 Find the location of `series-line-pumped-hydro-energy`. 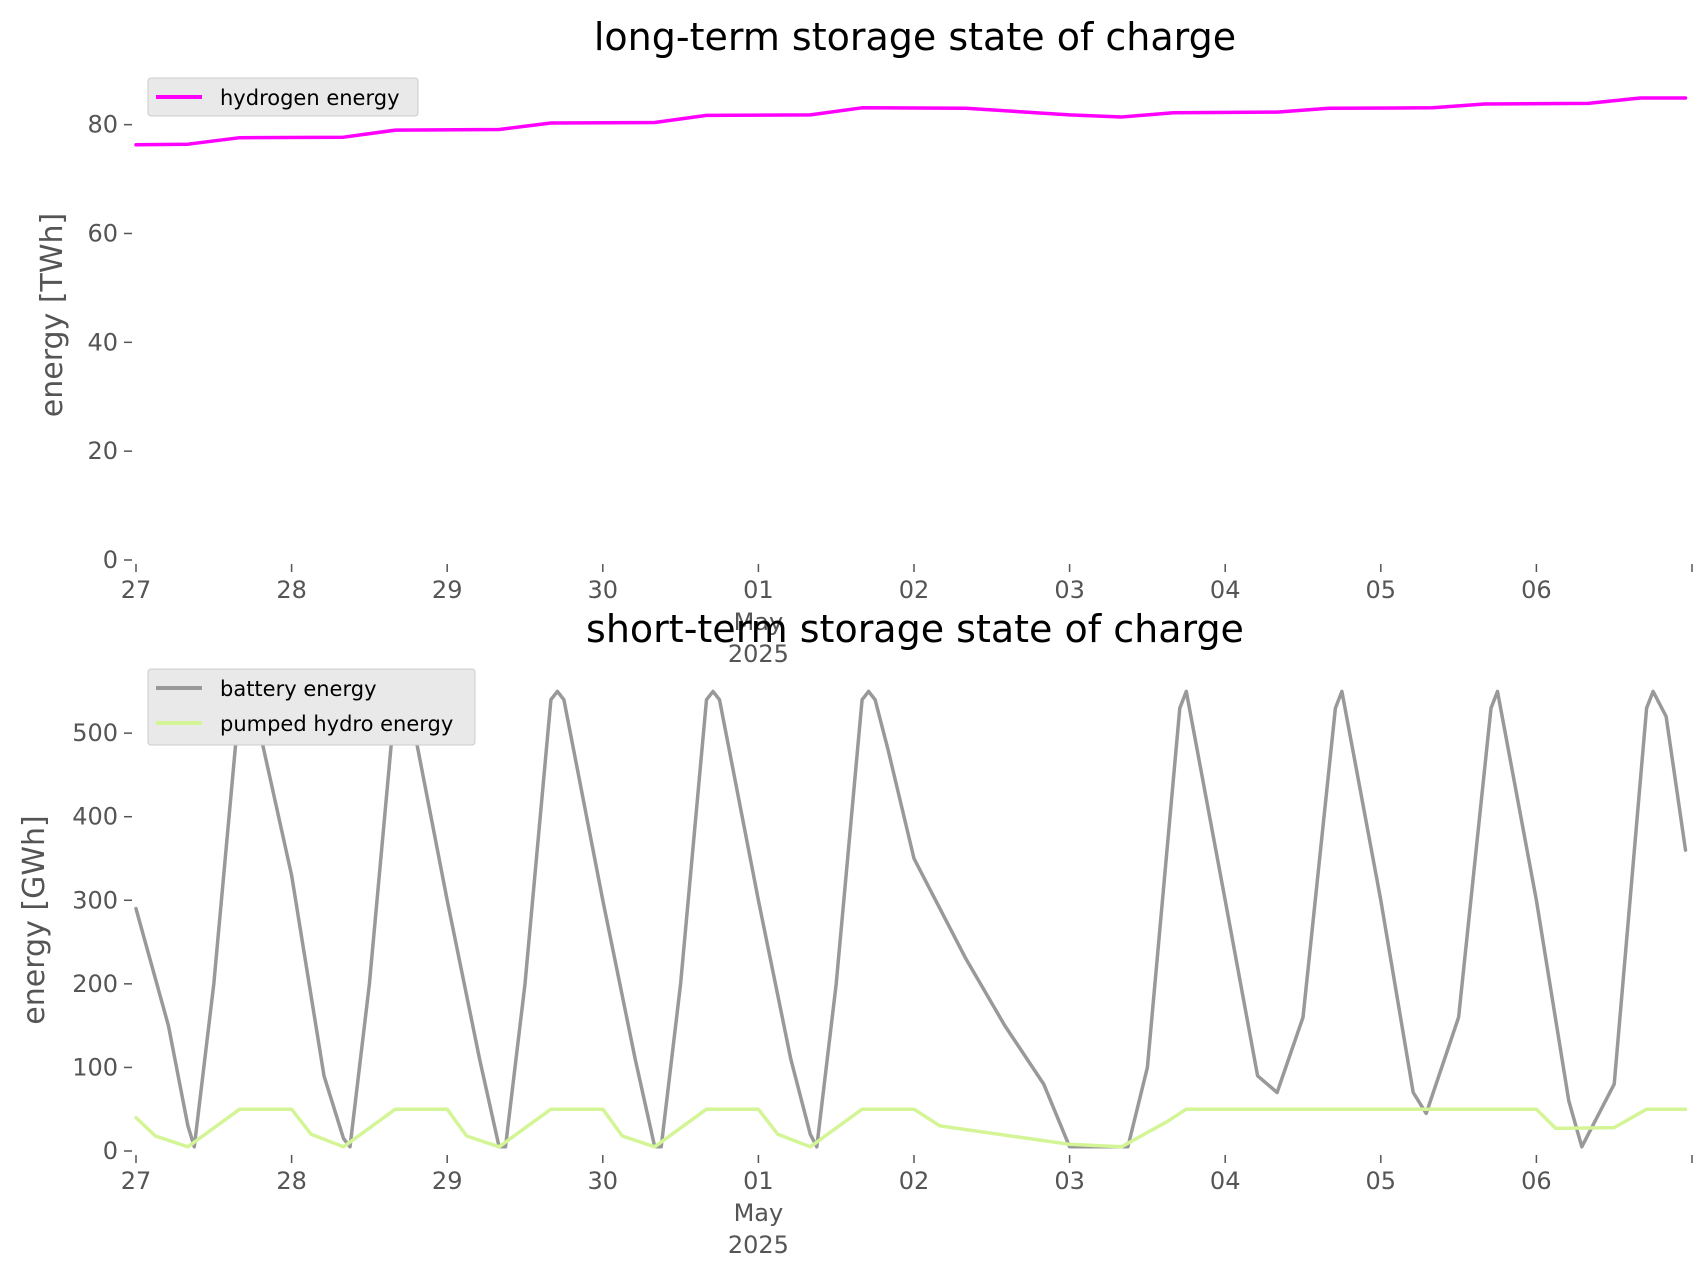

series-line-pumped-hydro-energy is located at coordinates (911, 1128).